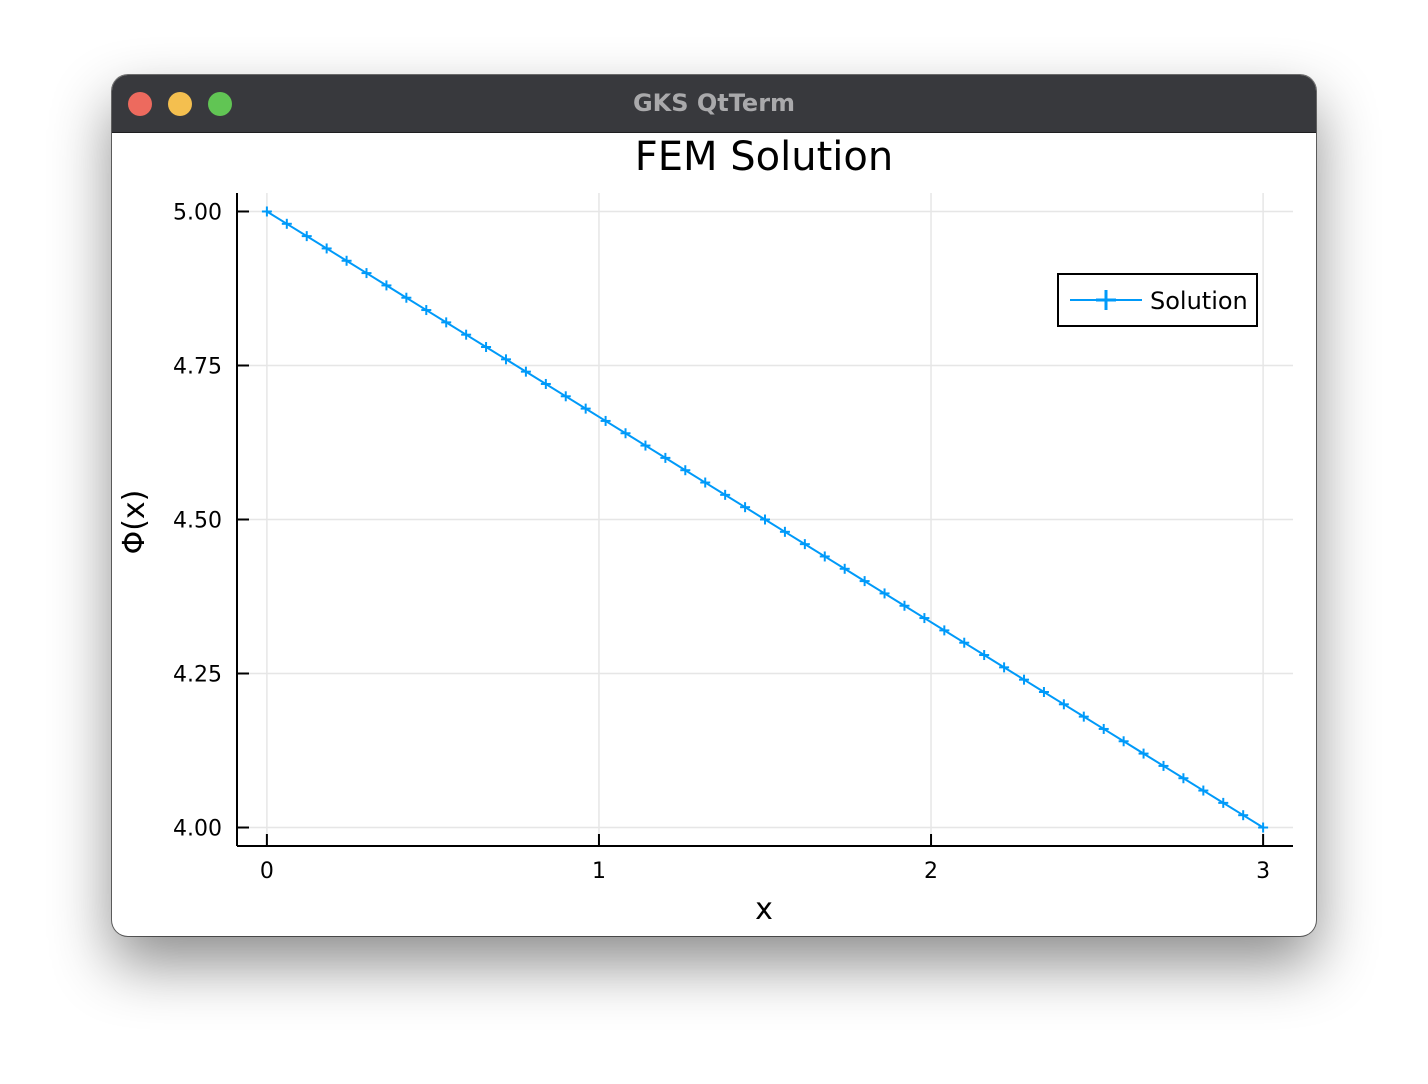 This screenshot has height=1084, width=1428. I want to click on y-tick-label-3: 4.75, so click(197, 366).